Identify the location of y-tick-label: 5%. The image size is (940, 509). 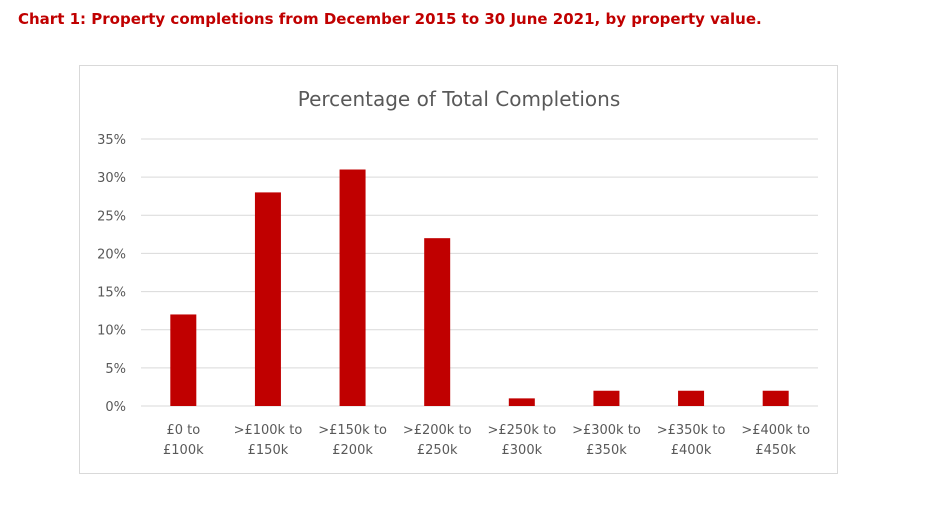
(115, 369).